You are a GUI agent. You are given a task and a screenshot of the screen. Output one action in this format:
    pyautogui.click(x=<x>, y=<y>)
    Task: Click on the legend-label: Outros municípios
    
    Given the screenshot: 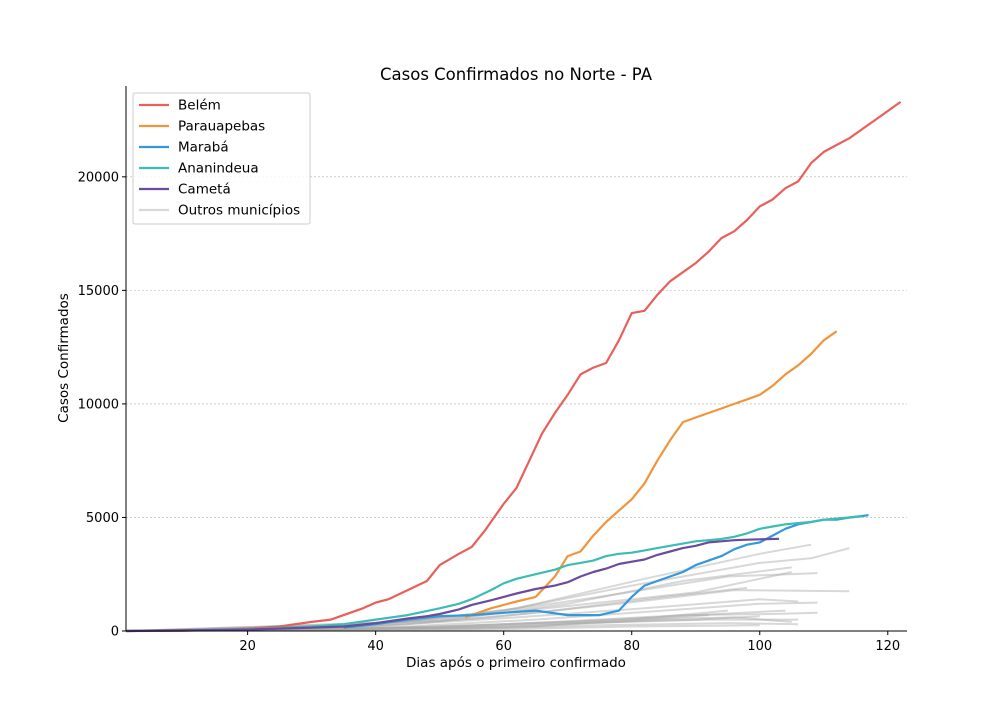 What is the action you would take?
    pyautogui.click(x=239, y=211)
    